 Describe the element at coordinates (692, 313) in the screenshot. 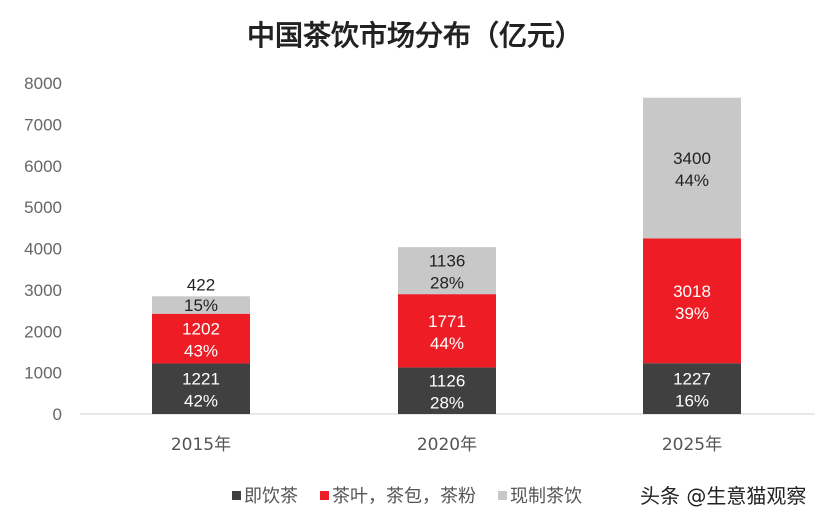

I see `percent-label: 39%` at that location.